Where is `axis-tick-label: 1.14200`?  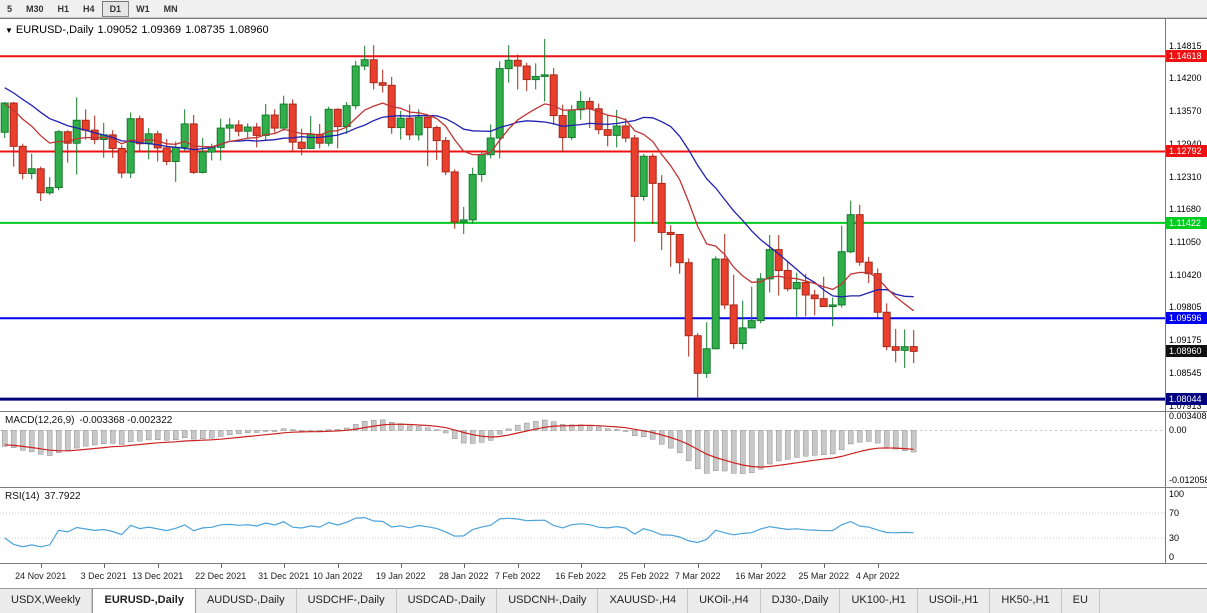
axis-tick-label: 1.14200 is located at coordinates (1185, 78).